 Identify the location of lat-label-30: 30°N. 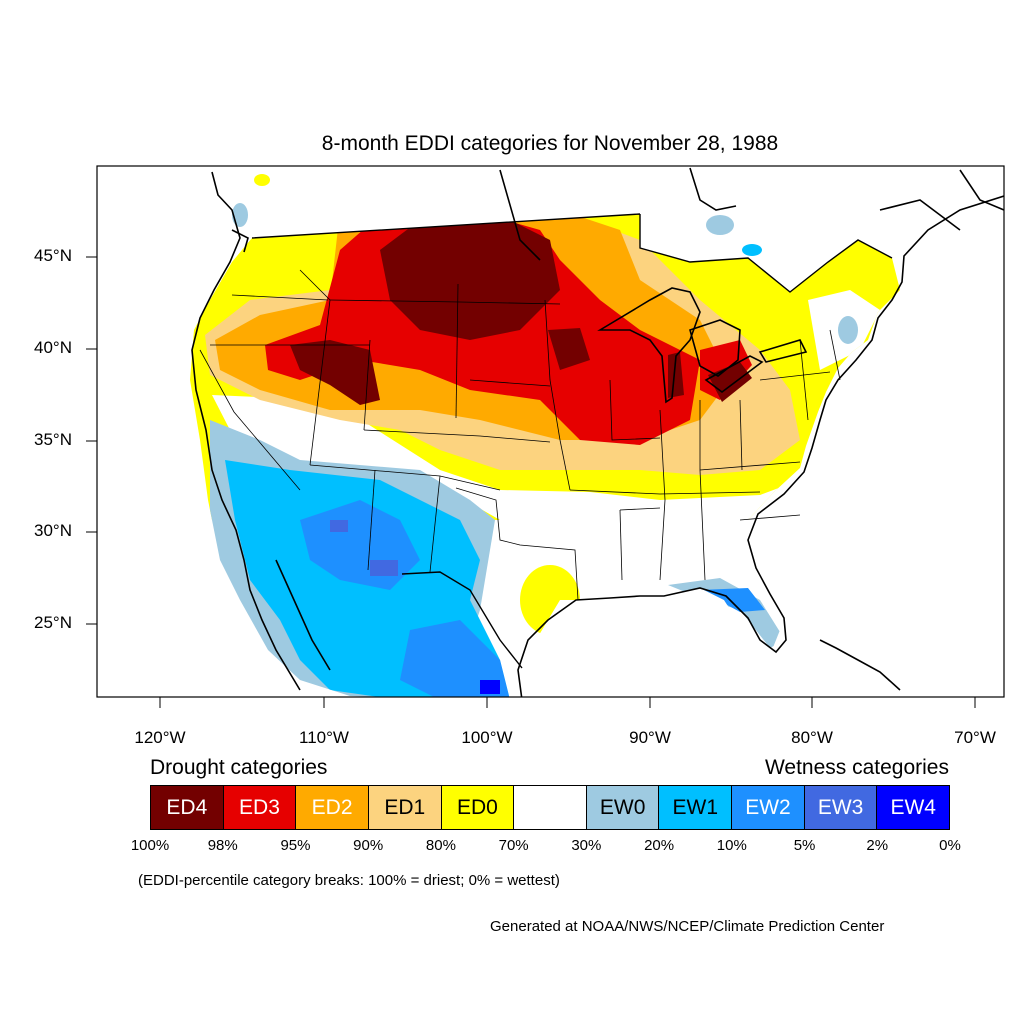
(53, 530).